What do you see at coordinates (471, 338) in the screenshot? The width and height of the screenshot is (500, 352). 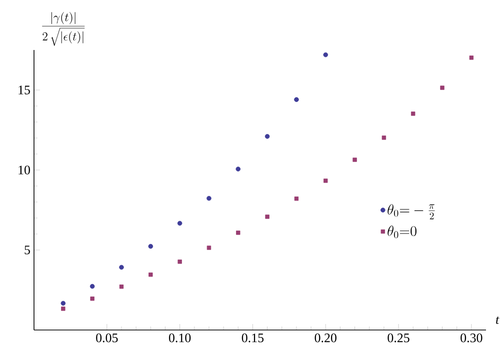 I see `x-tick-label: 0.30` at bounding box center [471, 338].